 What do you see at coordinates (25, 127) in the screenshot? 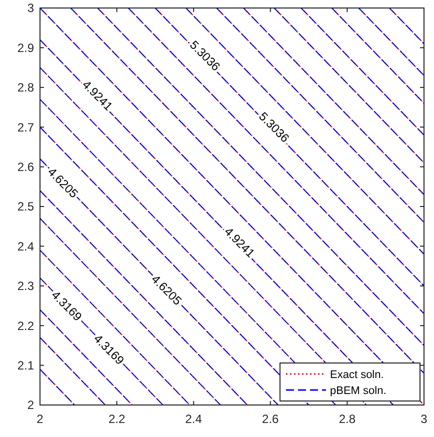
I see `y-tick-label: 2.7` at bounding box center [25, 127].